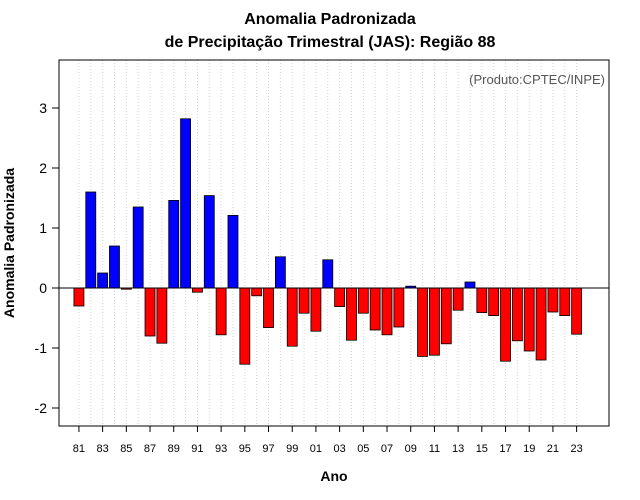  Describe the element at coordinates (292, 449) in the screenshot. I see `x-tick-label: 99` at that location.